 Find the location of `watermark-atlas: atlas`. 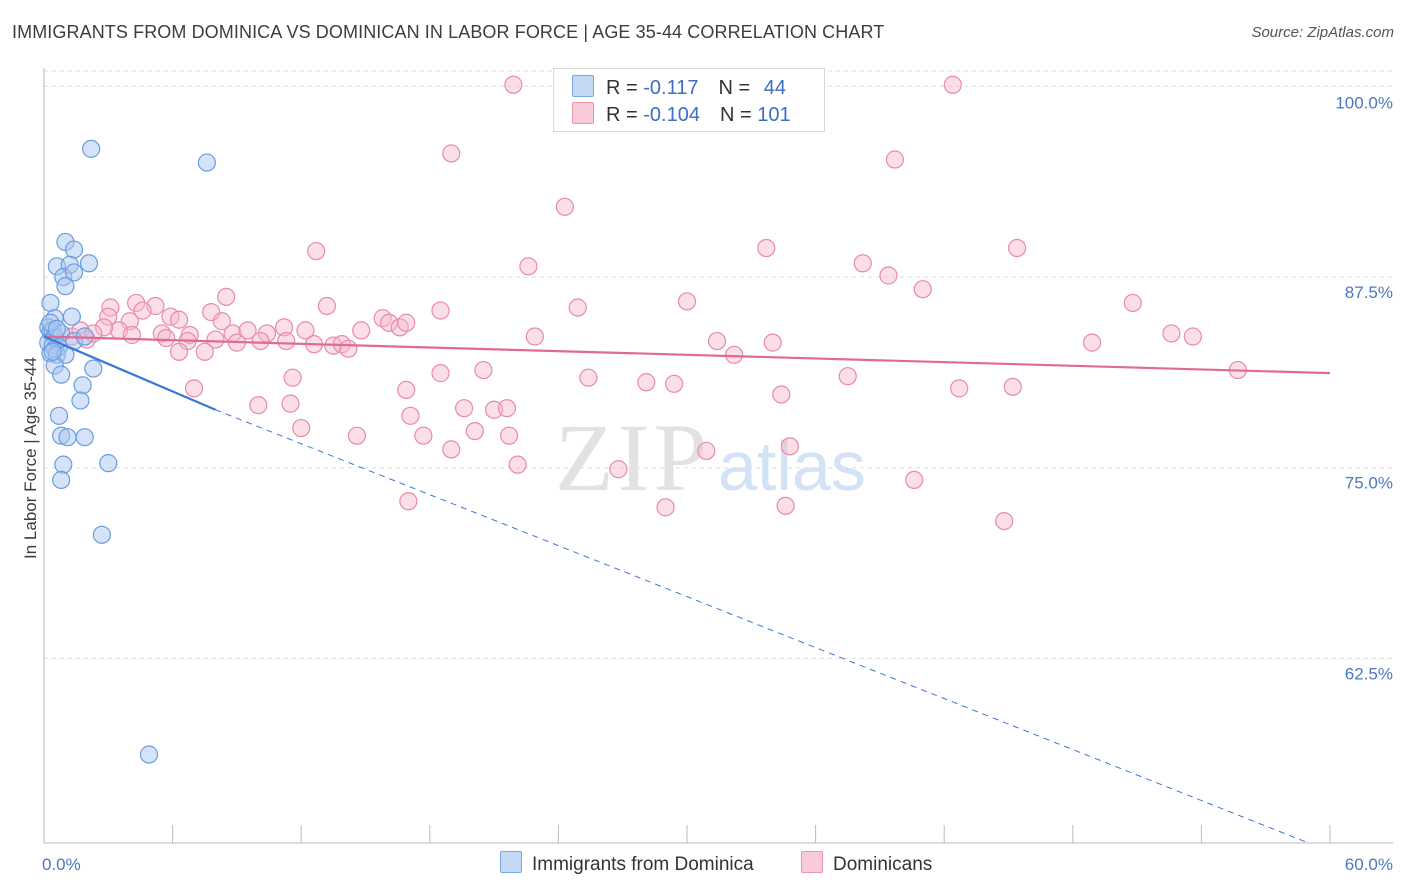

watermark-atlas: atlas is located at coordinates (792, 466).